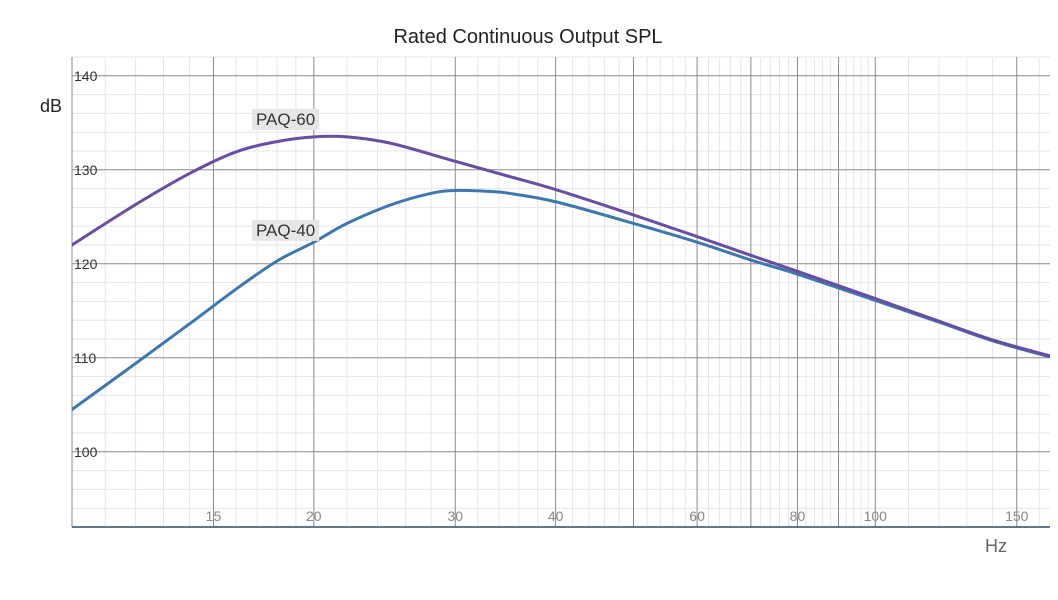 This screenshot has height=600, width=1058. I want to click on series-label-paq-60: PAQ-60, so click(285, 119).